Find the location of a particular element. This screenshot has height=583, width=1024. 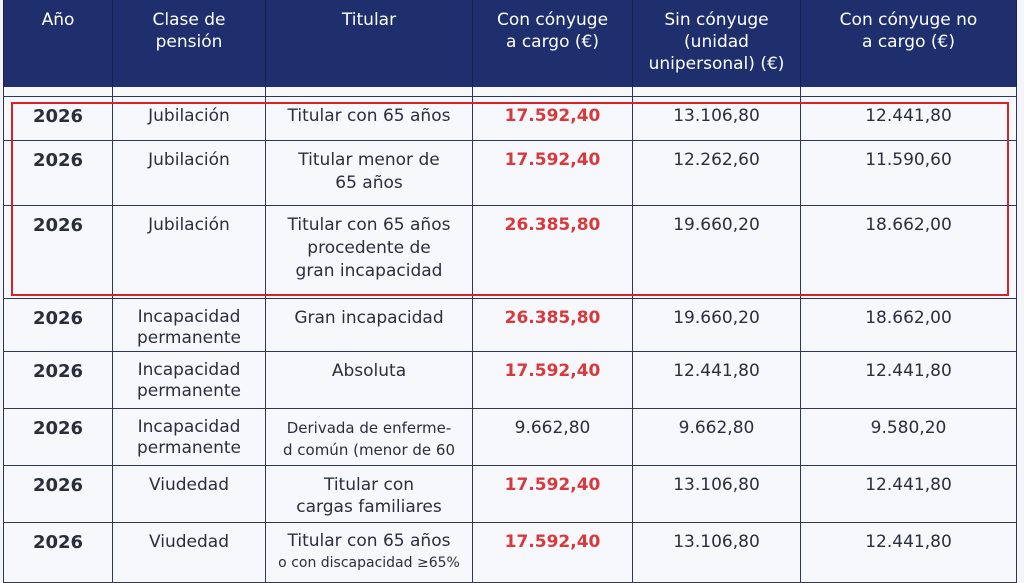

without-spouse-cell: 9.662,80 is located at coordinates (716, 436).